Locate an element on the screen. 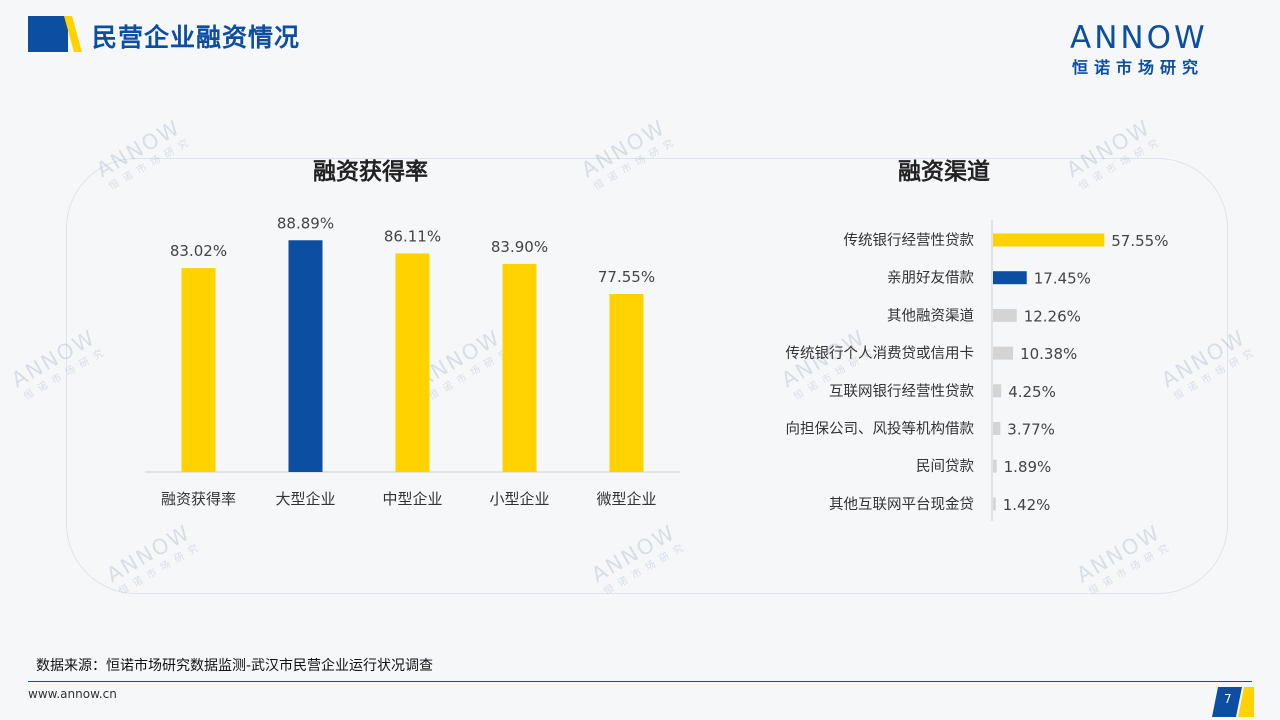  data-label: 57.55% is located at coordinates (1139, 241).